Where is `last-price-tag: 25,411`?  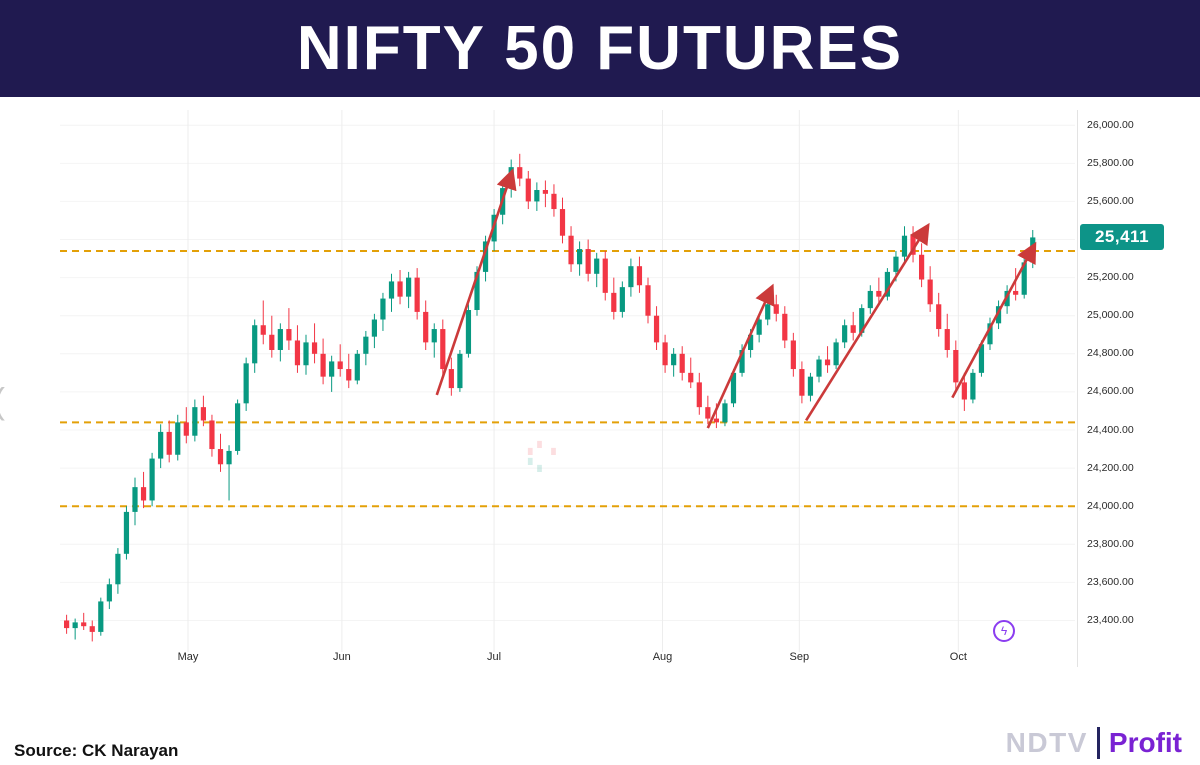 last-price-tag: 25,411 is located at coordinates (1122, 237).